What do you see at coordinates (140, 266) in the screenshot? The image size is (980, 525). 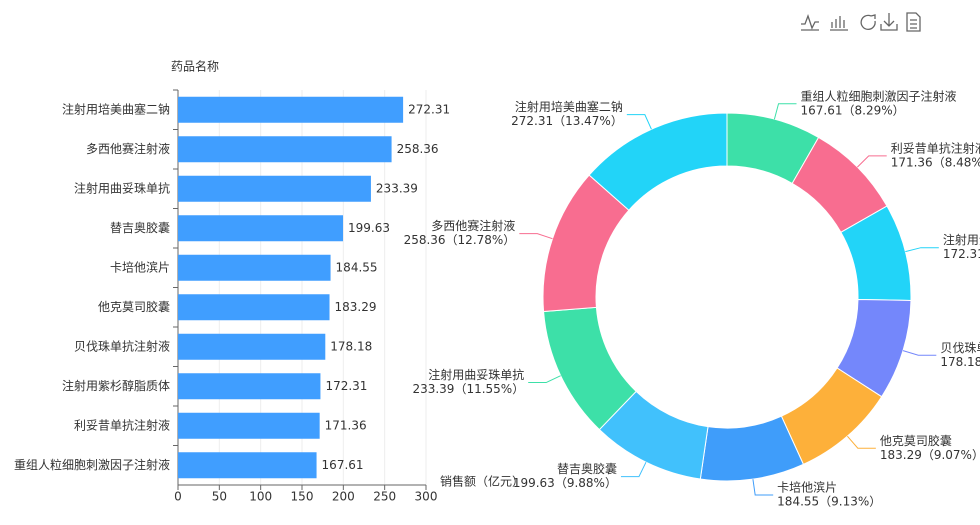 I see `y-tick-label: 卡培他滨片` at bounding box center [140, 266].